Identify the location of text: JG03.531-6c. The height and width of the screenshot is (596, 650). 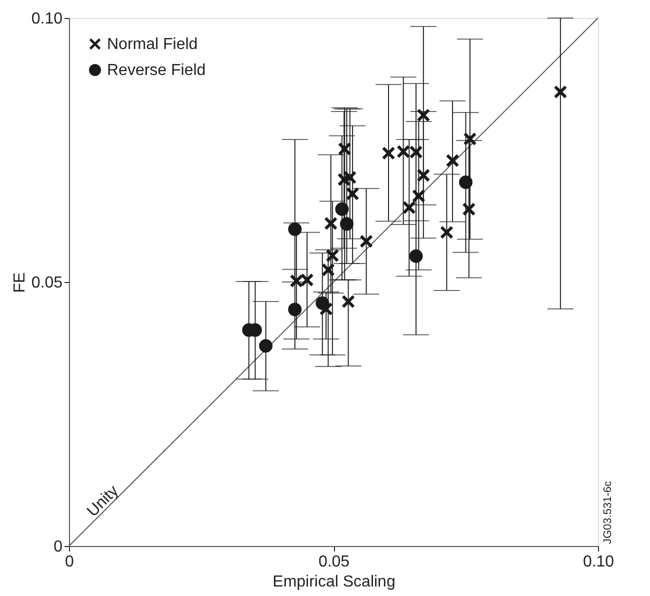
(608, 512).